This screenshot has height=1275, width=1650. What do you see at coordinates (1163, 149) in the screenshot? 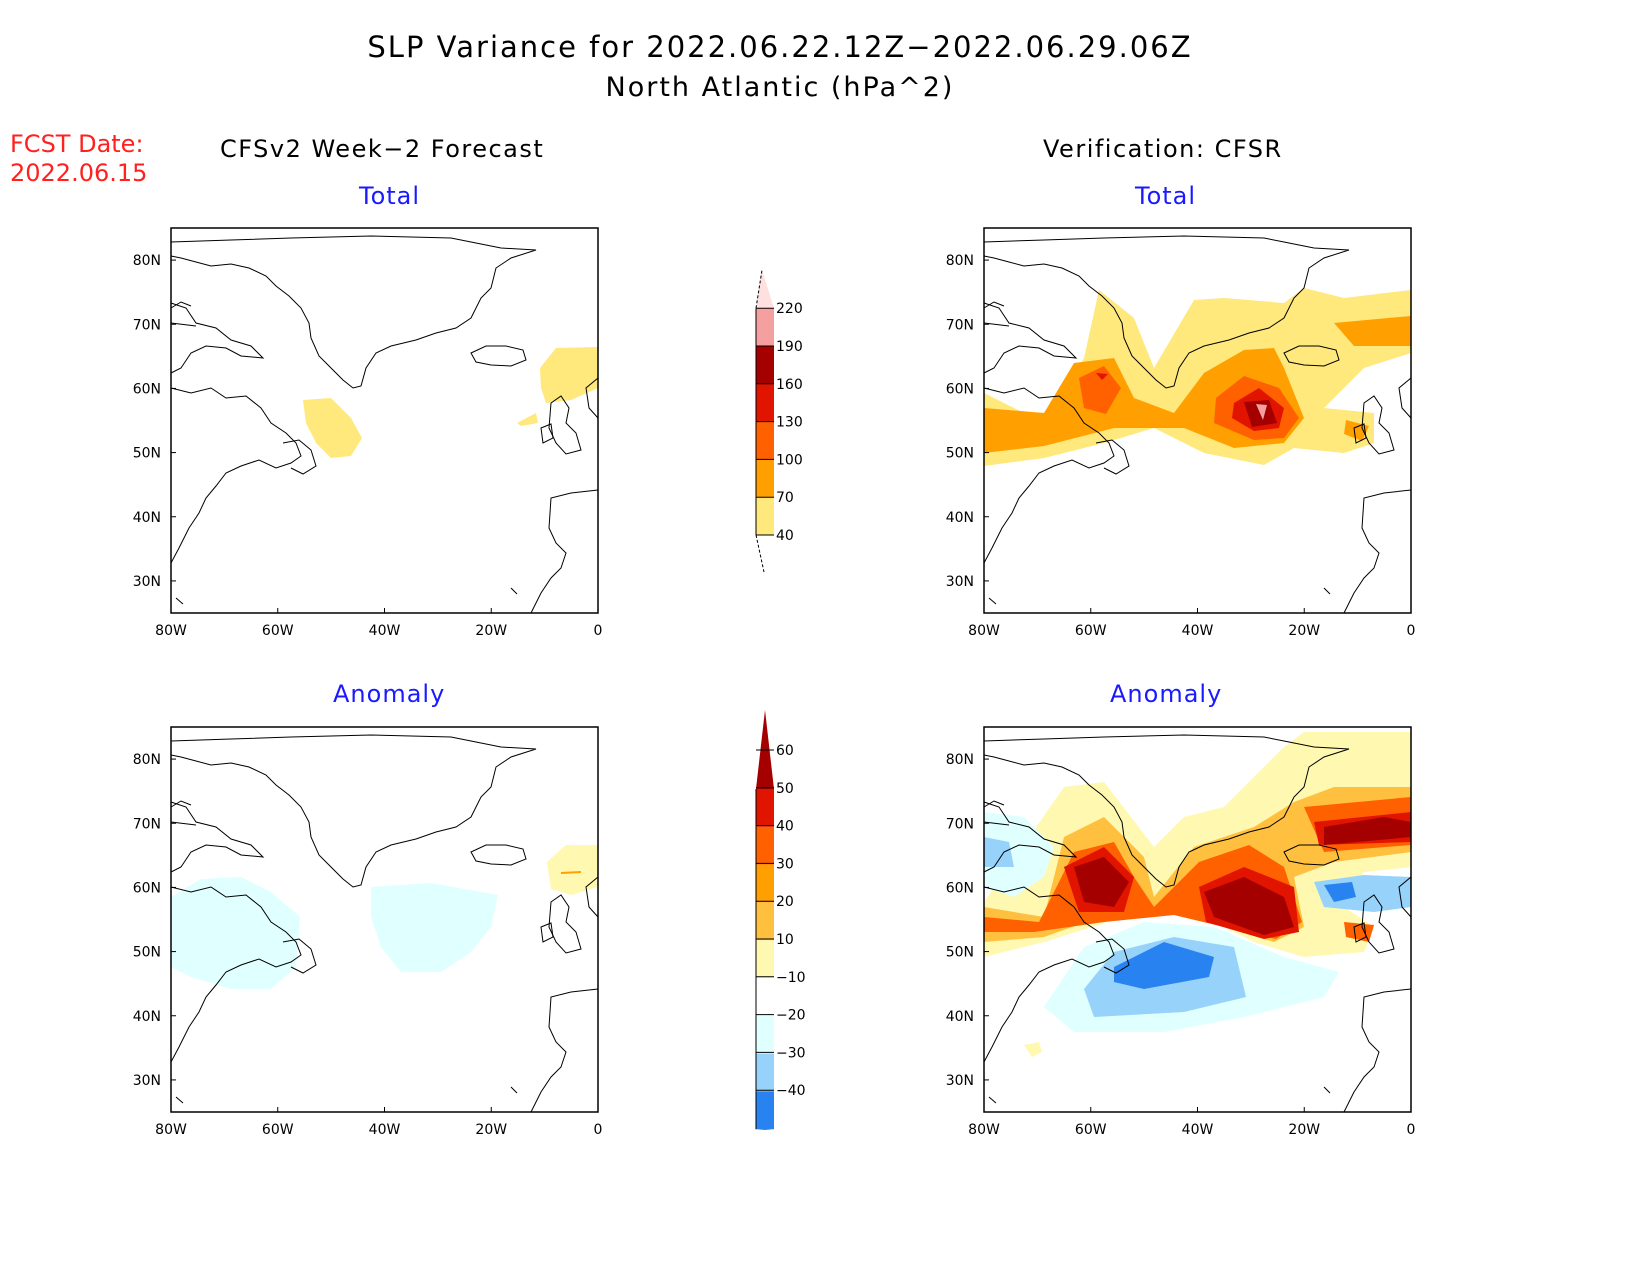
I see `verification-column-title: Verification: CFSR` at bounding box center [1163, 149].